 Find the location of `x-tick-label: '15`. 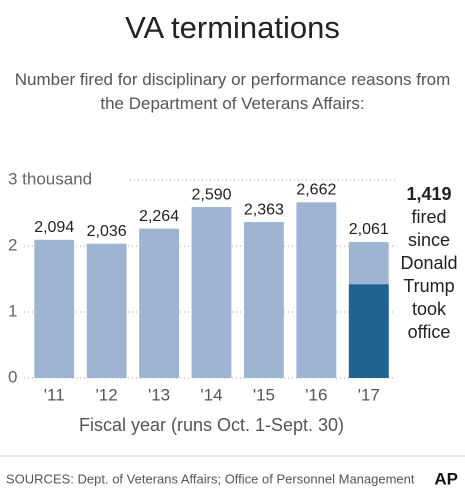

x-tick-label: '15 is located at coordinates (264, 394).